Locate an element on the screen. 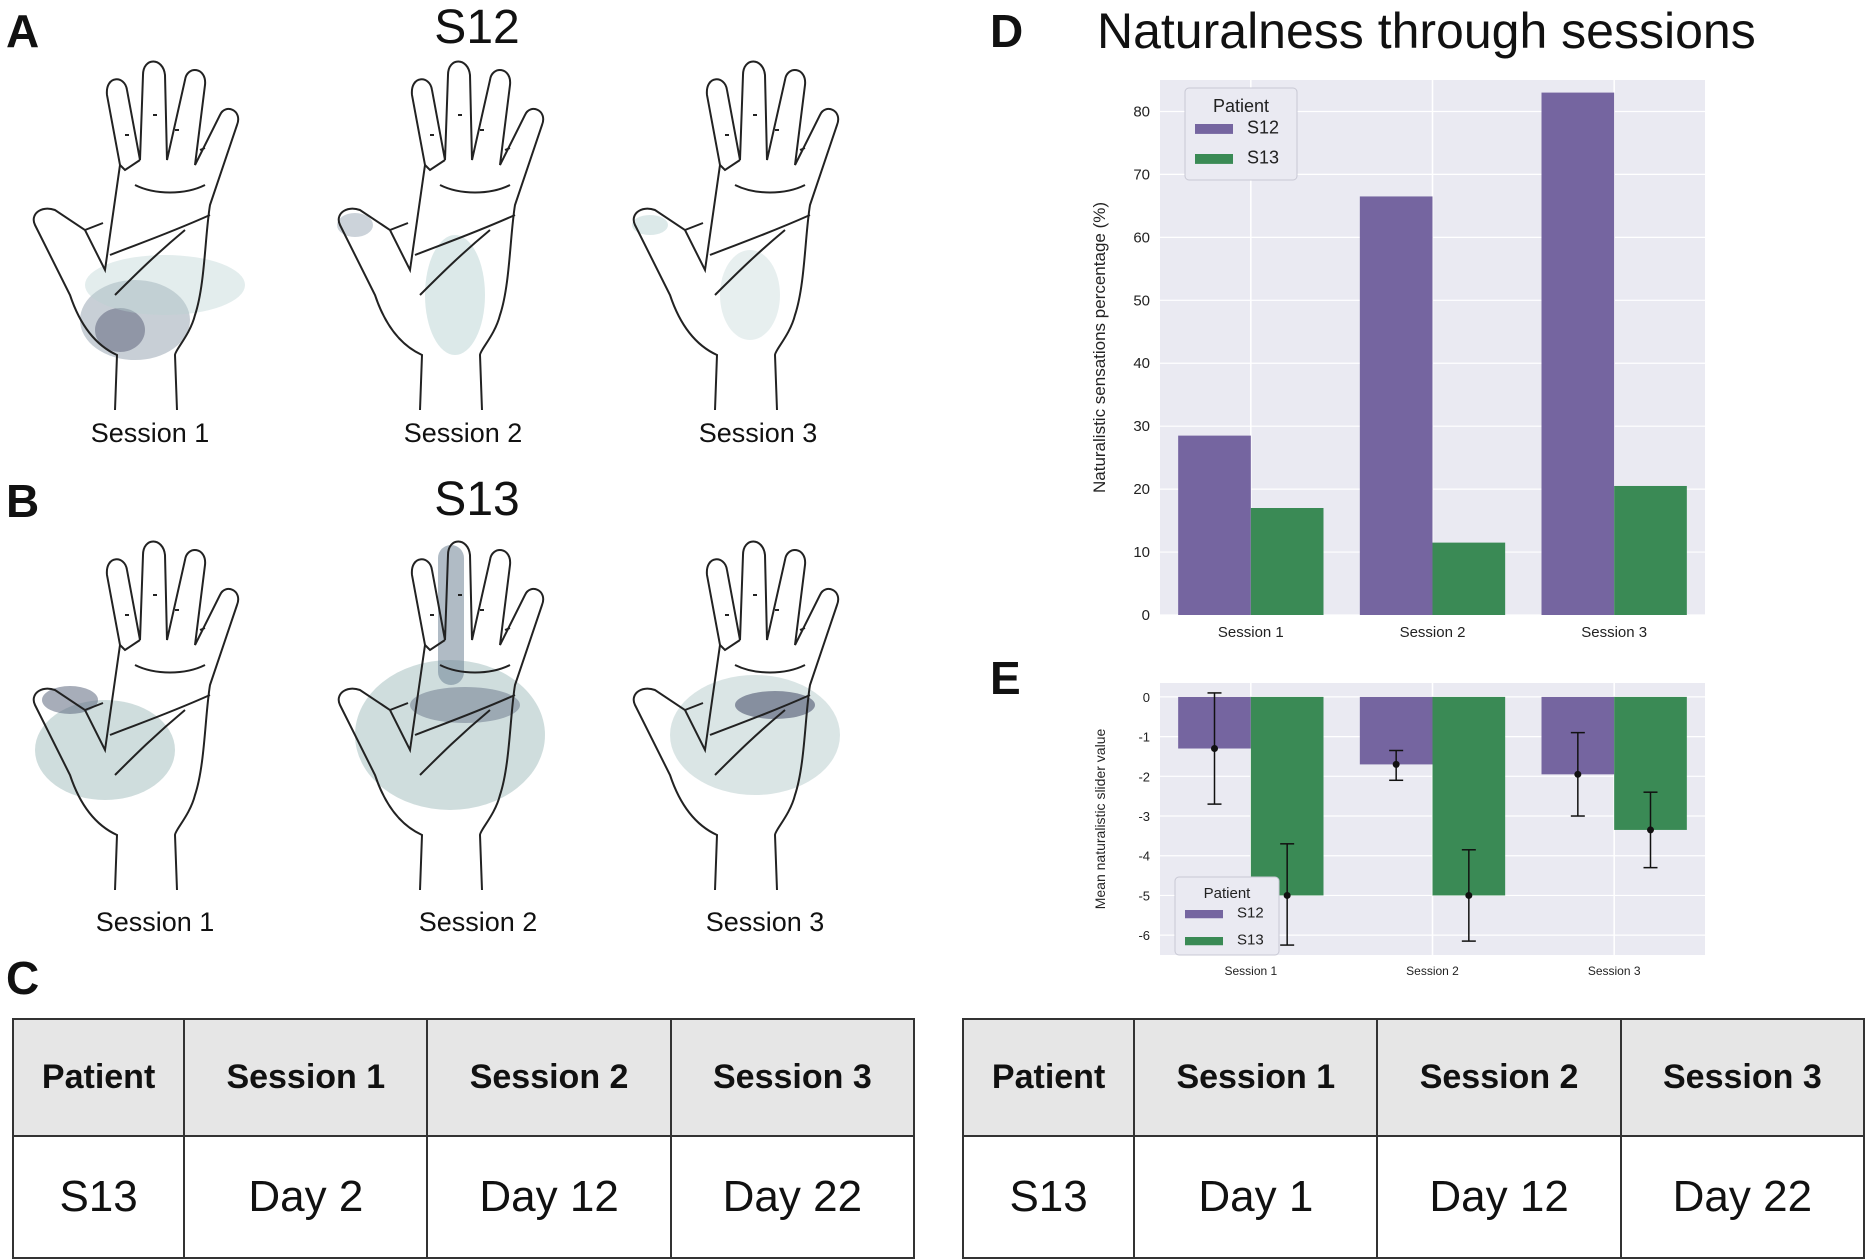 The image size is (1871, 1259). y-tick-label: -3 is located at coordinates (1144, 816).